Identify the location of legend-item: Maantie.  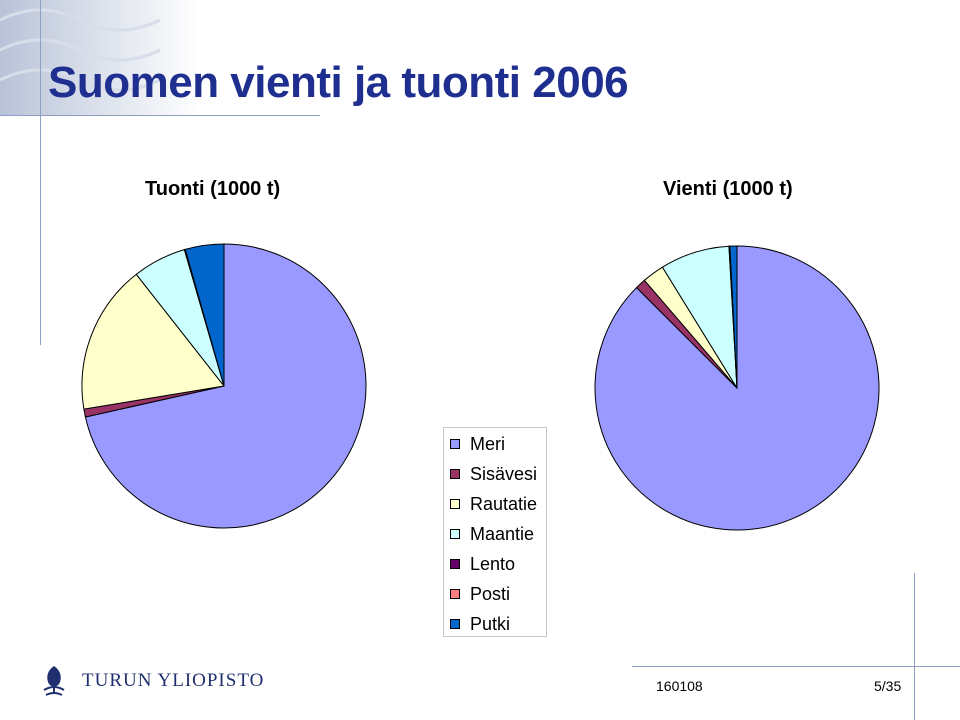
(492, 534).